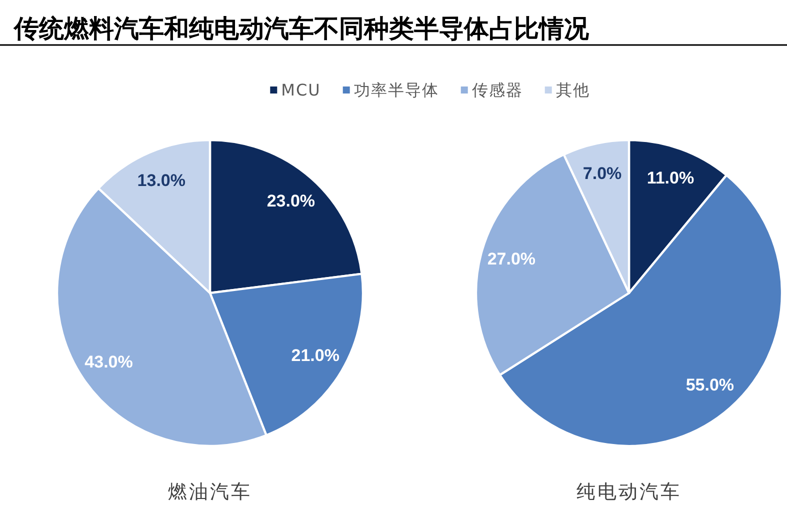 Image resolution: width=787 pixels, height=525 pixels. Describe the element at coordinates (301, 90) in the screenshot. I see `legend-label: MCU` at that location.